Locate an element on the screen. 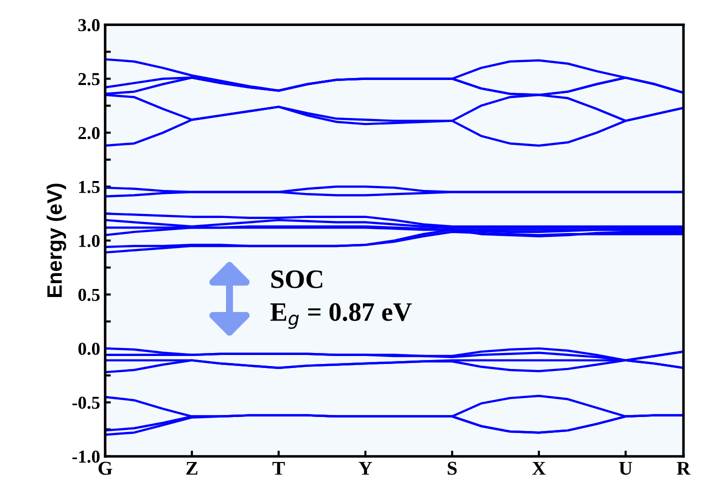 The image size is (701, 496). x-tick-label: S is located at coordinates (452, 468).